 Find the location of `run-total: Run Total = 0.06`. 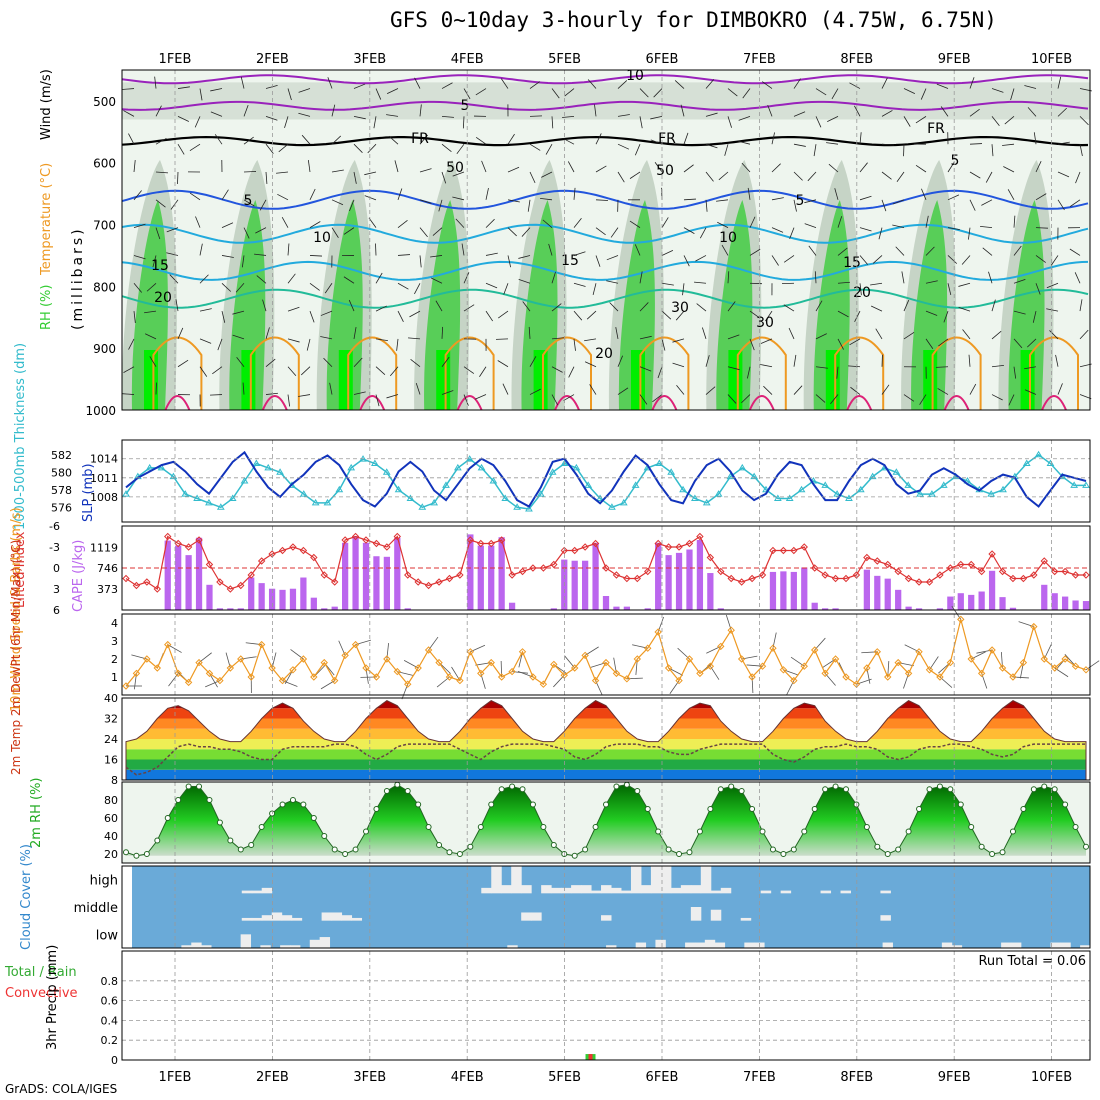

run-total: Run Total = 0.06 is located at coordinates (1032, 961).